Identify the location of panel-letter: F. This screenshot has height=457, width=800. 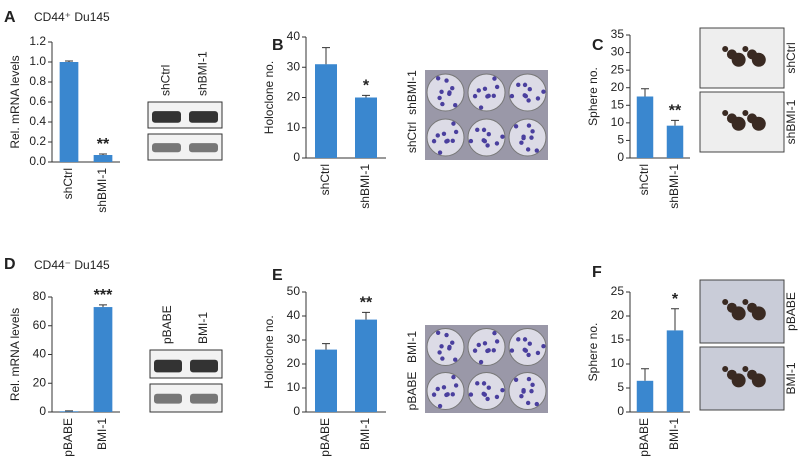
(597, 272).